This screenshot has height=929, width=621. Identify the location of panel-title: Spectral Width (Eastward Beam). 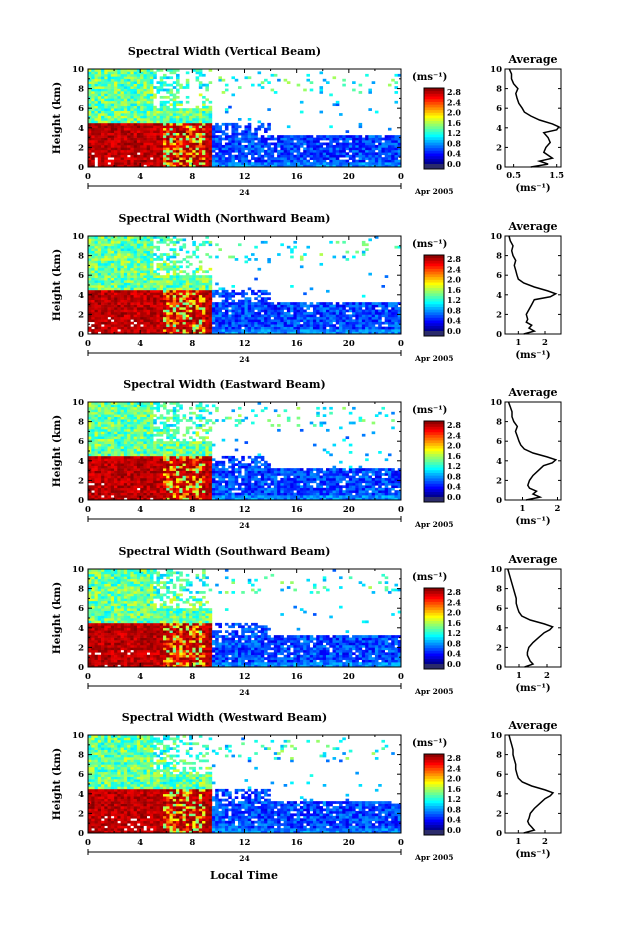
(224, 384).